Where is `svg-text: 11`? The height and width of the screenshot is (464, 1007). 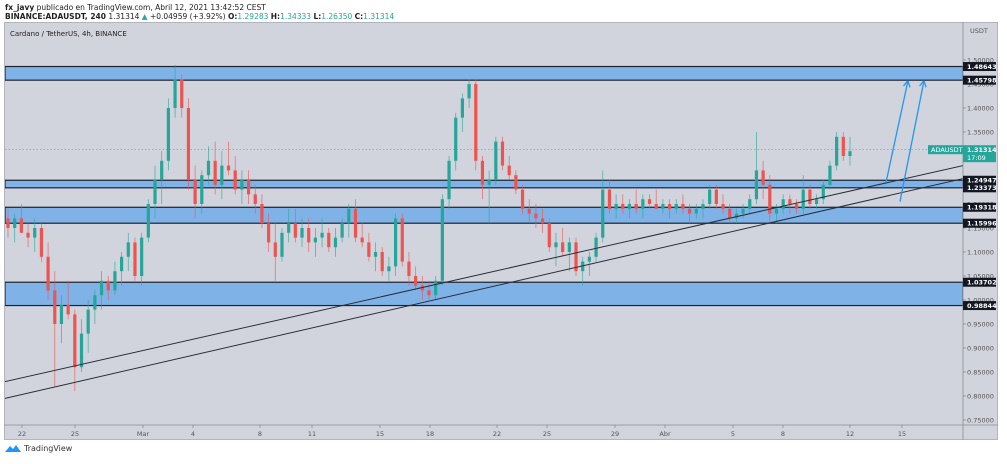 svg-text: 11 is located at coordinates (312, 434).